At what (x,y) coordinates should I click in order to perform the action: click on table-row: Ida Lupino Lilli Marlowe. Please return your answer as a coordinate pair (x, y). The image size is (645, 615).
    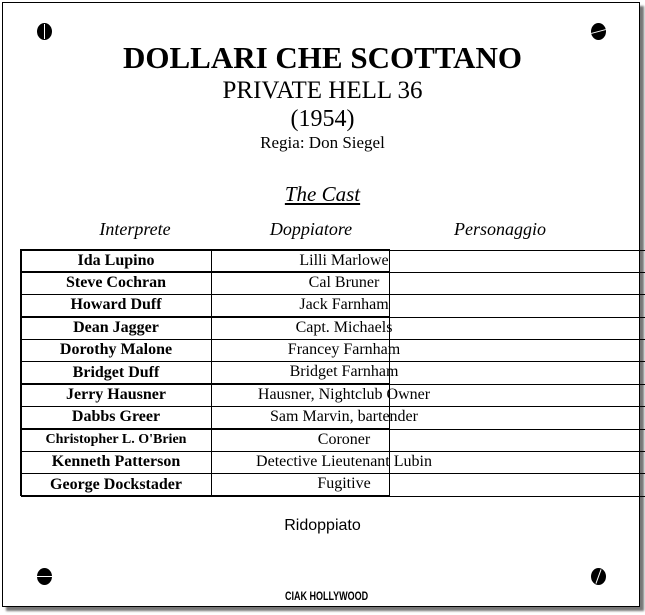
    Looking at the image, I should click on (332, 260).